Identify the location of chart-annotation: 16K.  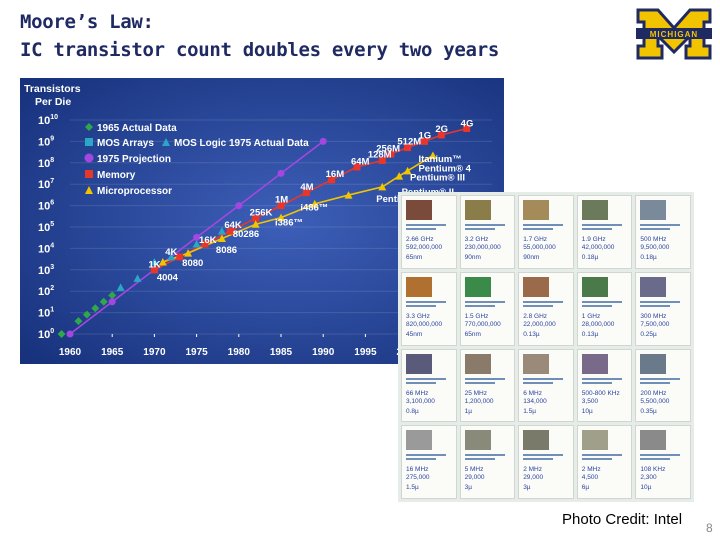
(208, 240).